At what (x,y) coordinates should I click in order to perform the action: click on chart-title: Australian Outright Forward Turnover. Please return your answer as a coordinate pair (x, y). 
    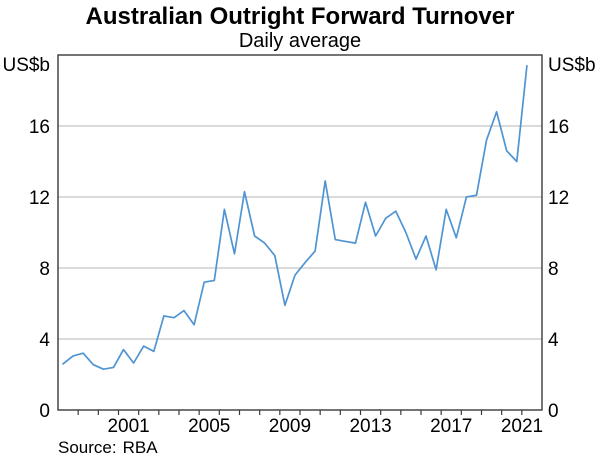
    Looking at the image, I should click on (300, 16).